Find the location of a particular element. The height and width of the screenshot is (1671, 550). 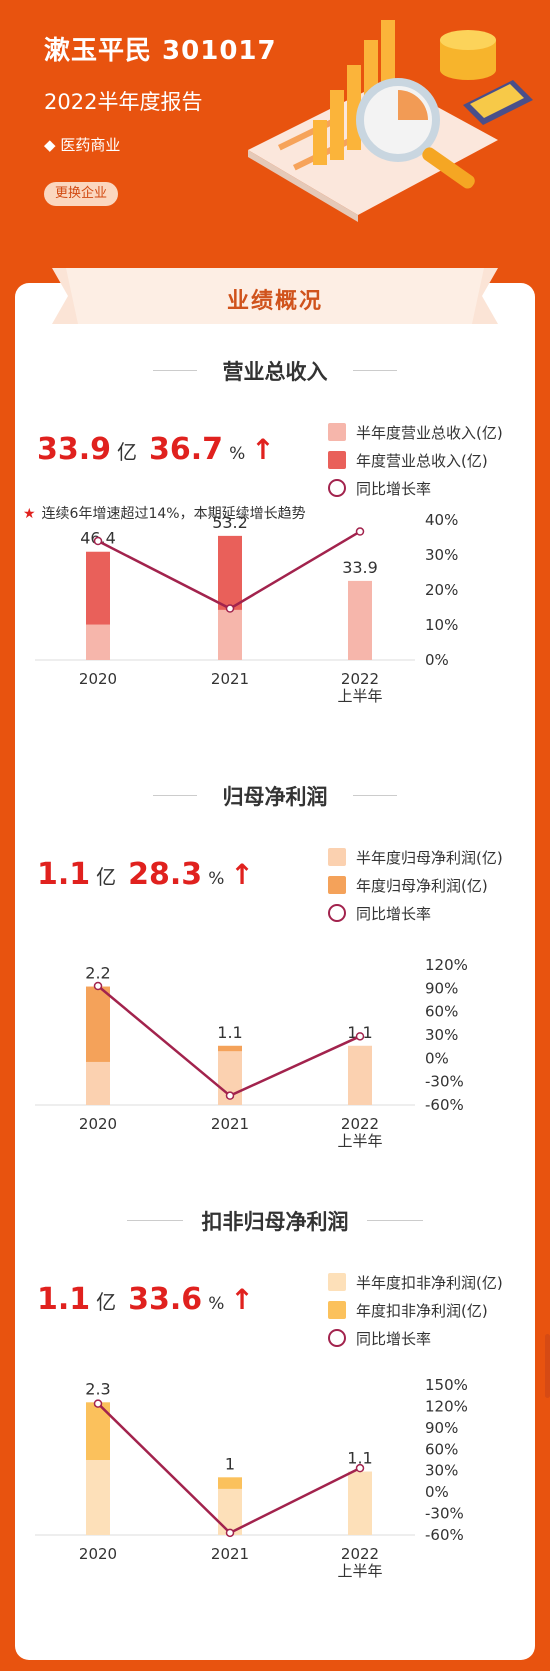

y2-tick-label: 150% is located at coordinates (446, 1385).